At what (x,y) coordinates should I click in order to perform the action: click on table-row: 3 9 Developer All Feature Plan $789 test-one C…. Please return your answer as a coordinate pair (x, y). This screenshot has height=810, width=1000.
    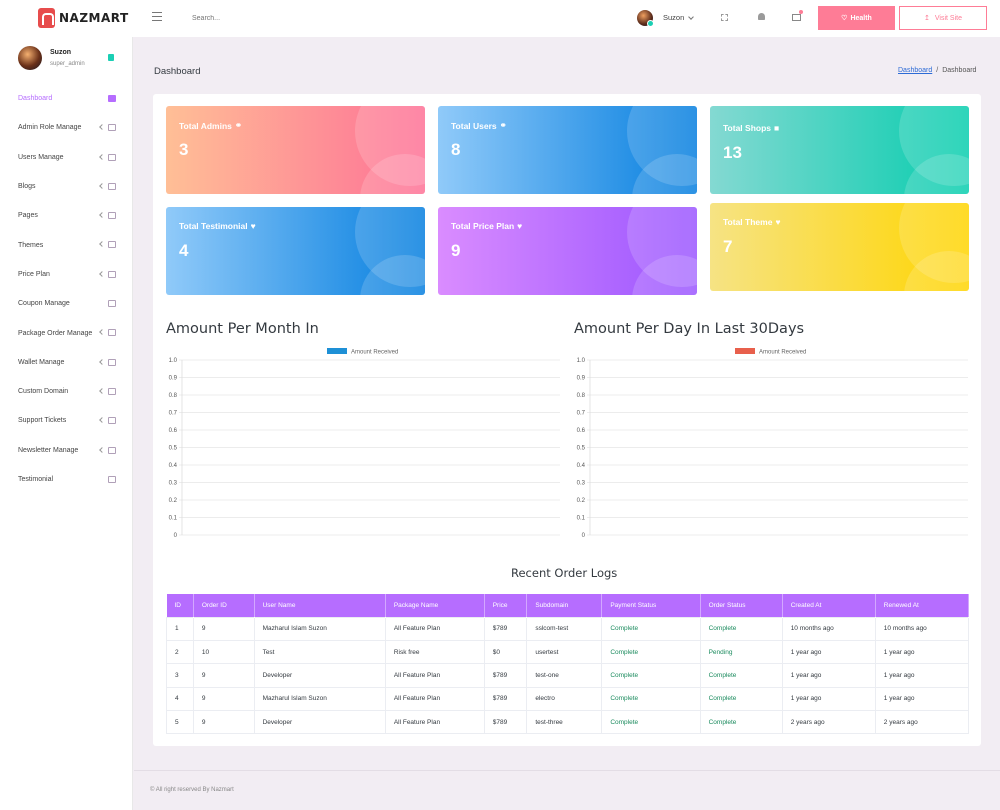
    Looking at the image, I should click on (568, 675).